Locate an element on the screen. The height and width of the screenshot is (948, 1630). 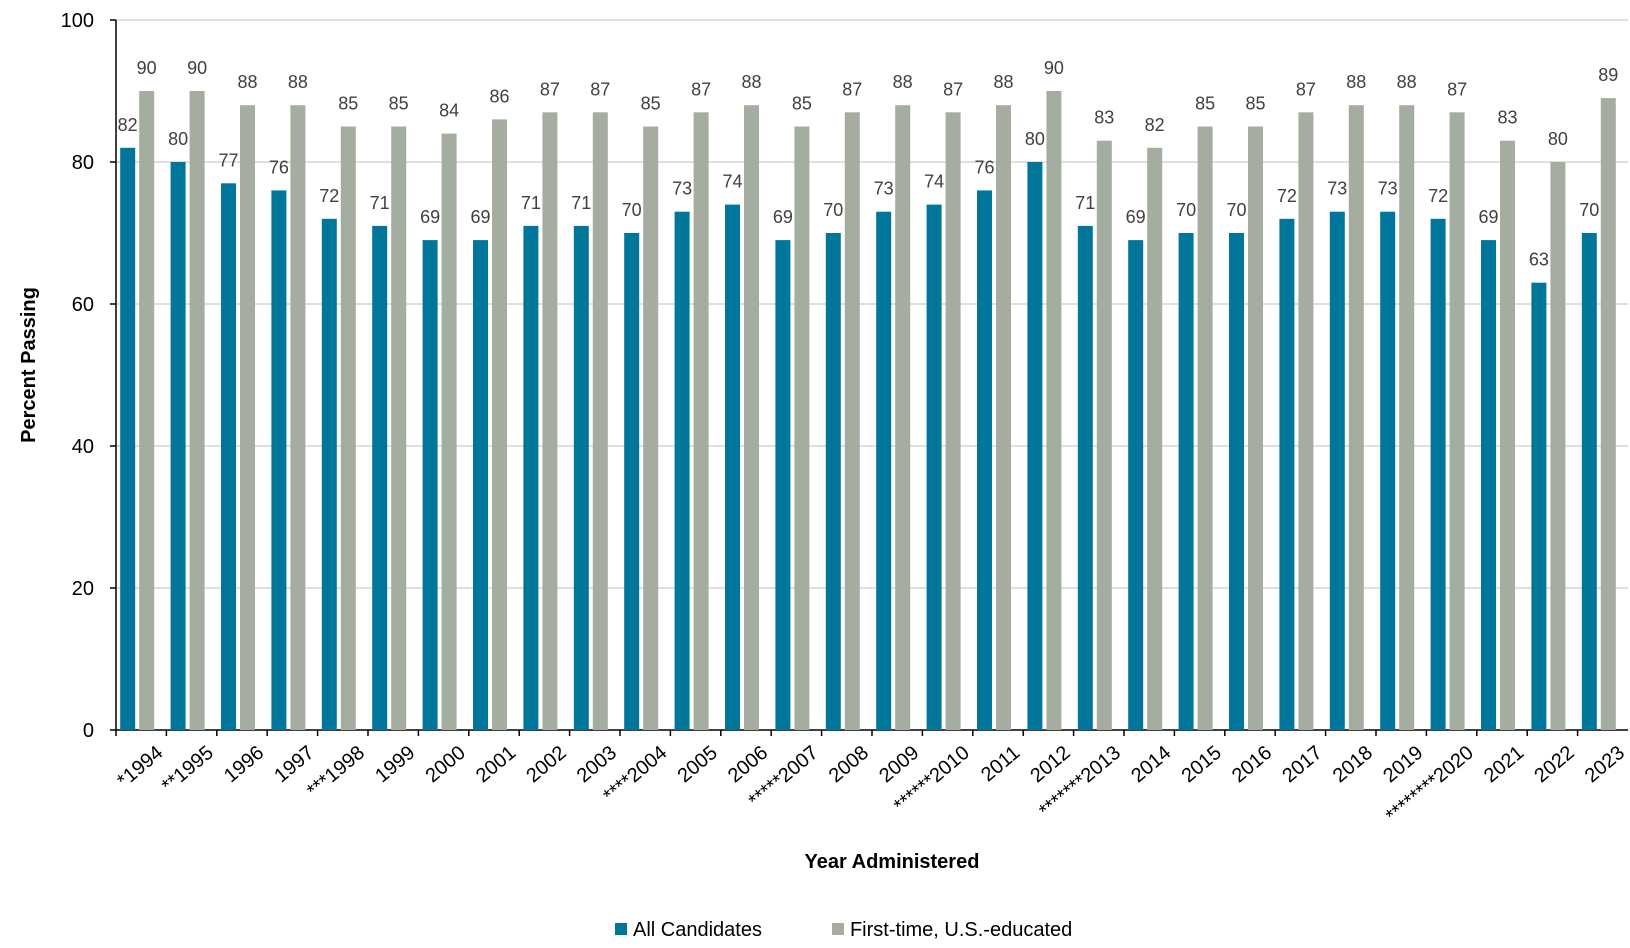
y-tick-label: 80 is located at coordinates (83, 163).